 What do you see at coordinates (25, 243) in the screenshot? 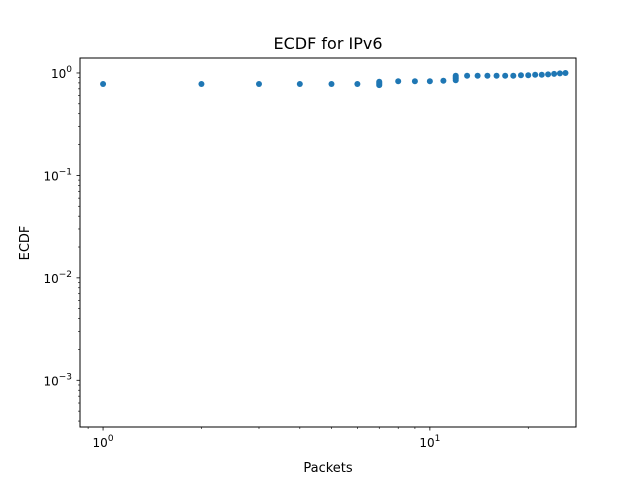
I see `y-axis-label: ECDF` at bounding box center [25, 243].